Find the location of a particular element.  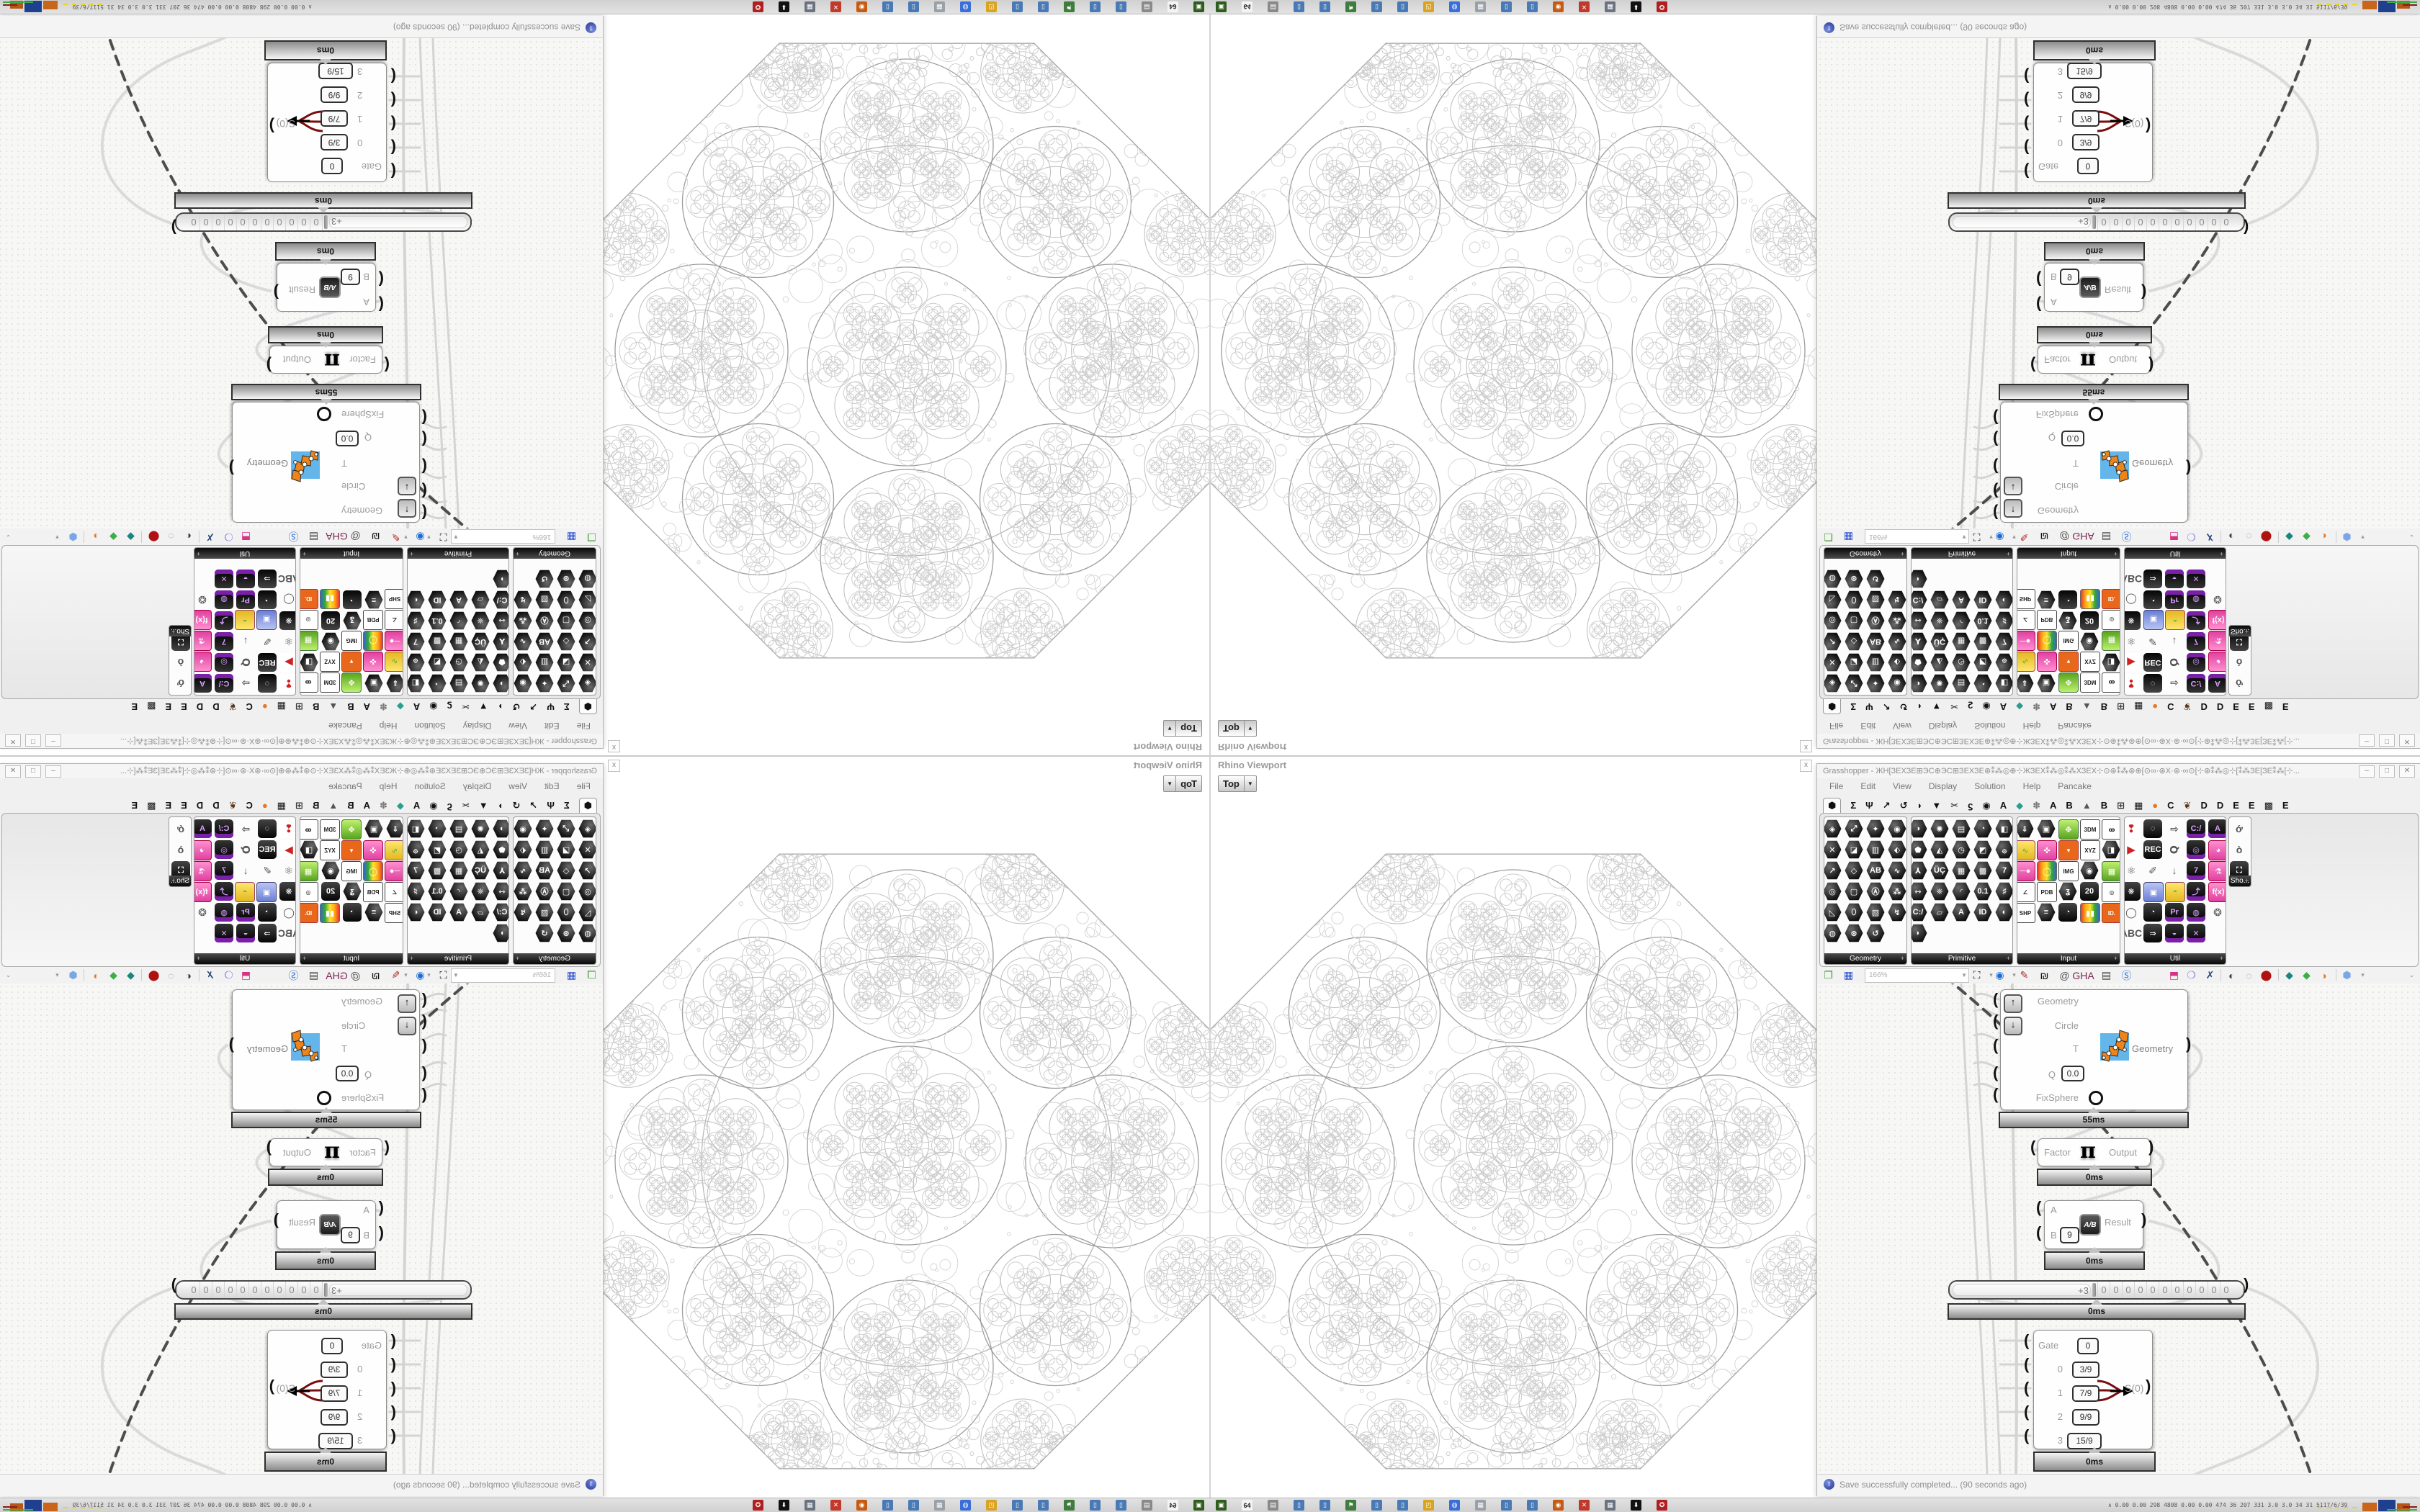

palette-component-icon: ⇨ is located at coordinates (2174, 828).